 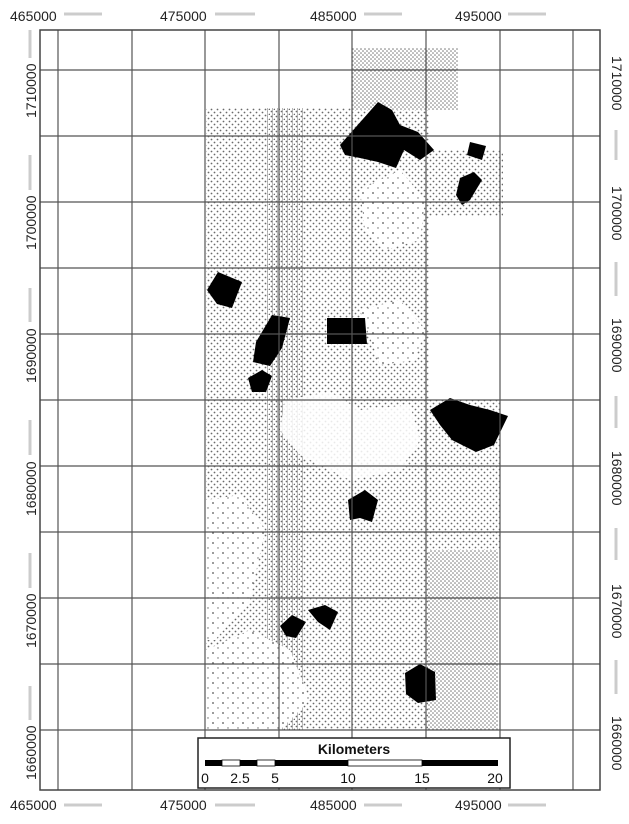 I want to click on patch-north-small, so click(x=476, y=151).